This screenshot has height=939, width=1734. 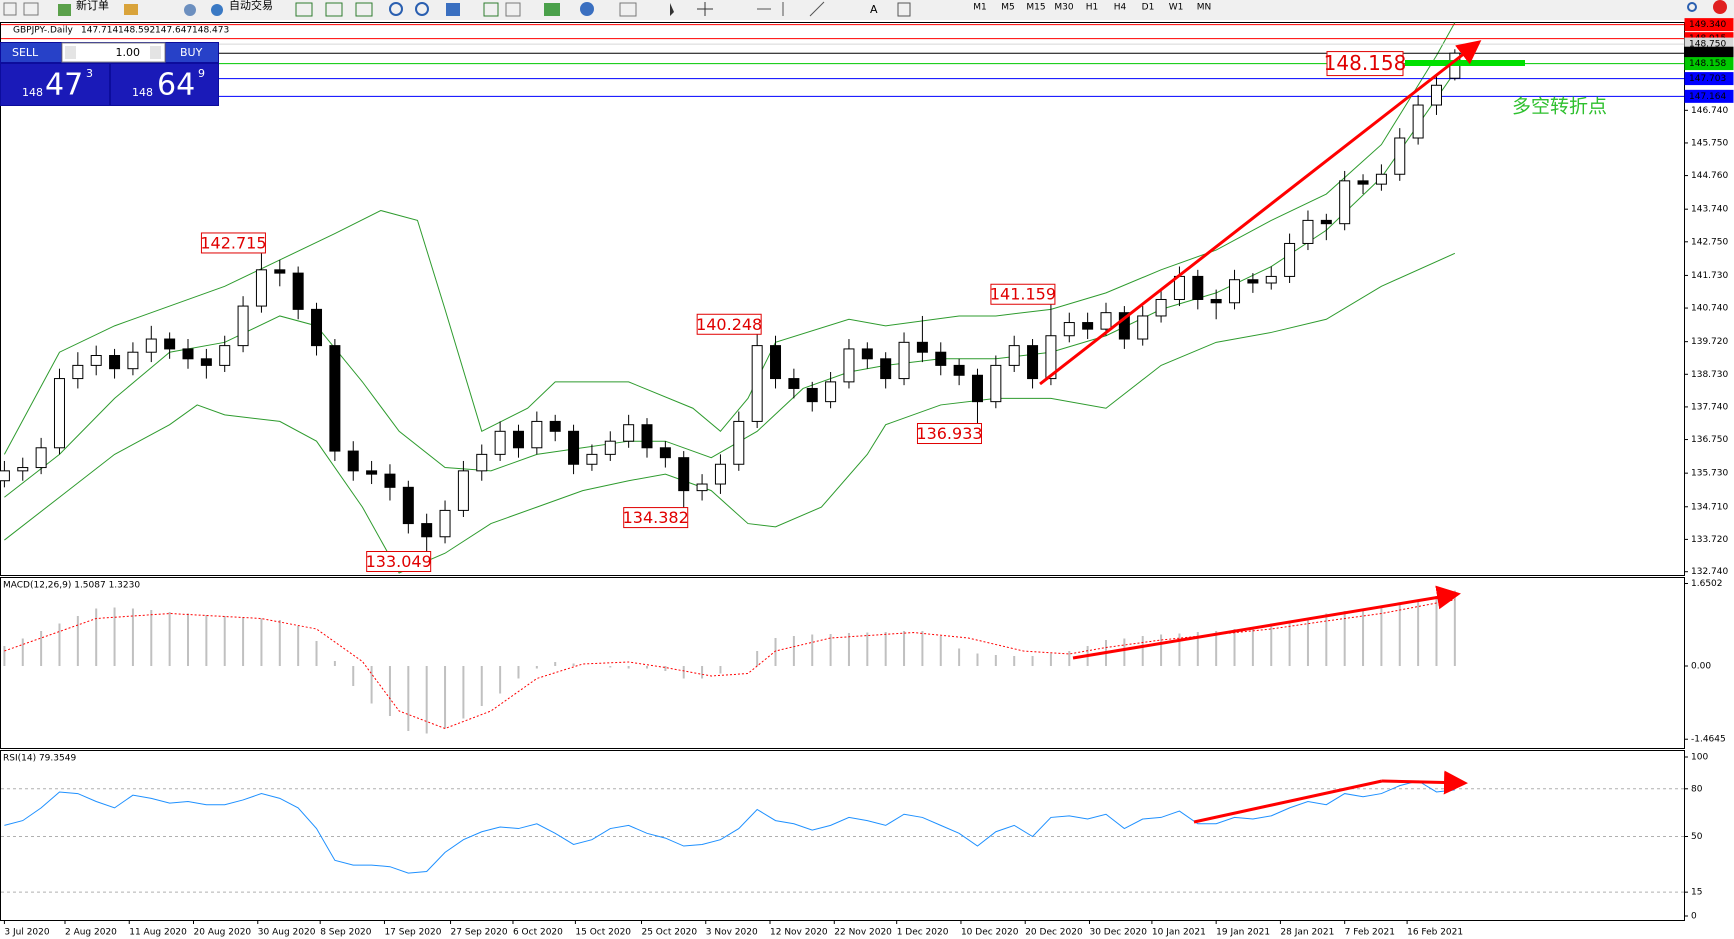 I want to click on panel-title: RSI(14) 79.3549, so click(x=39, y=759).